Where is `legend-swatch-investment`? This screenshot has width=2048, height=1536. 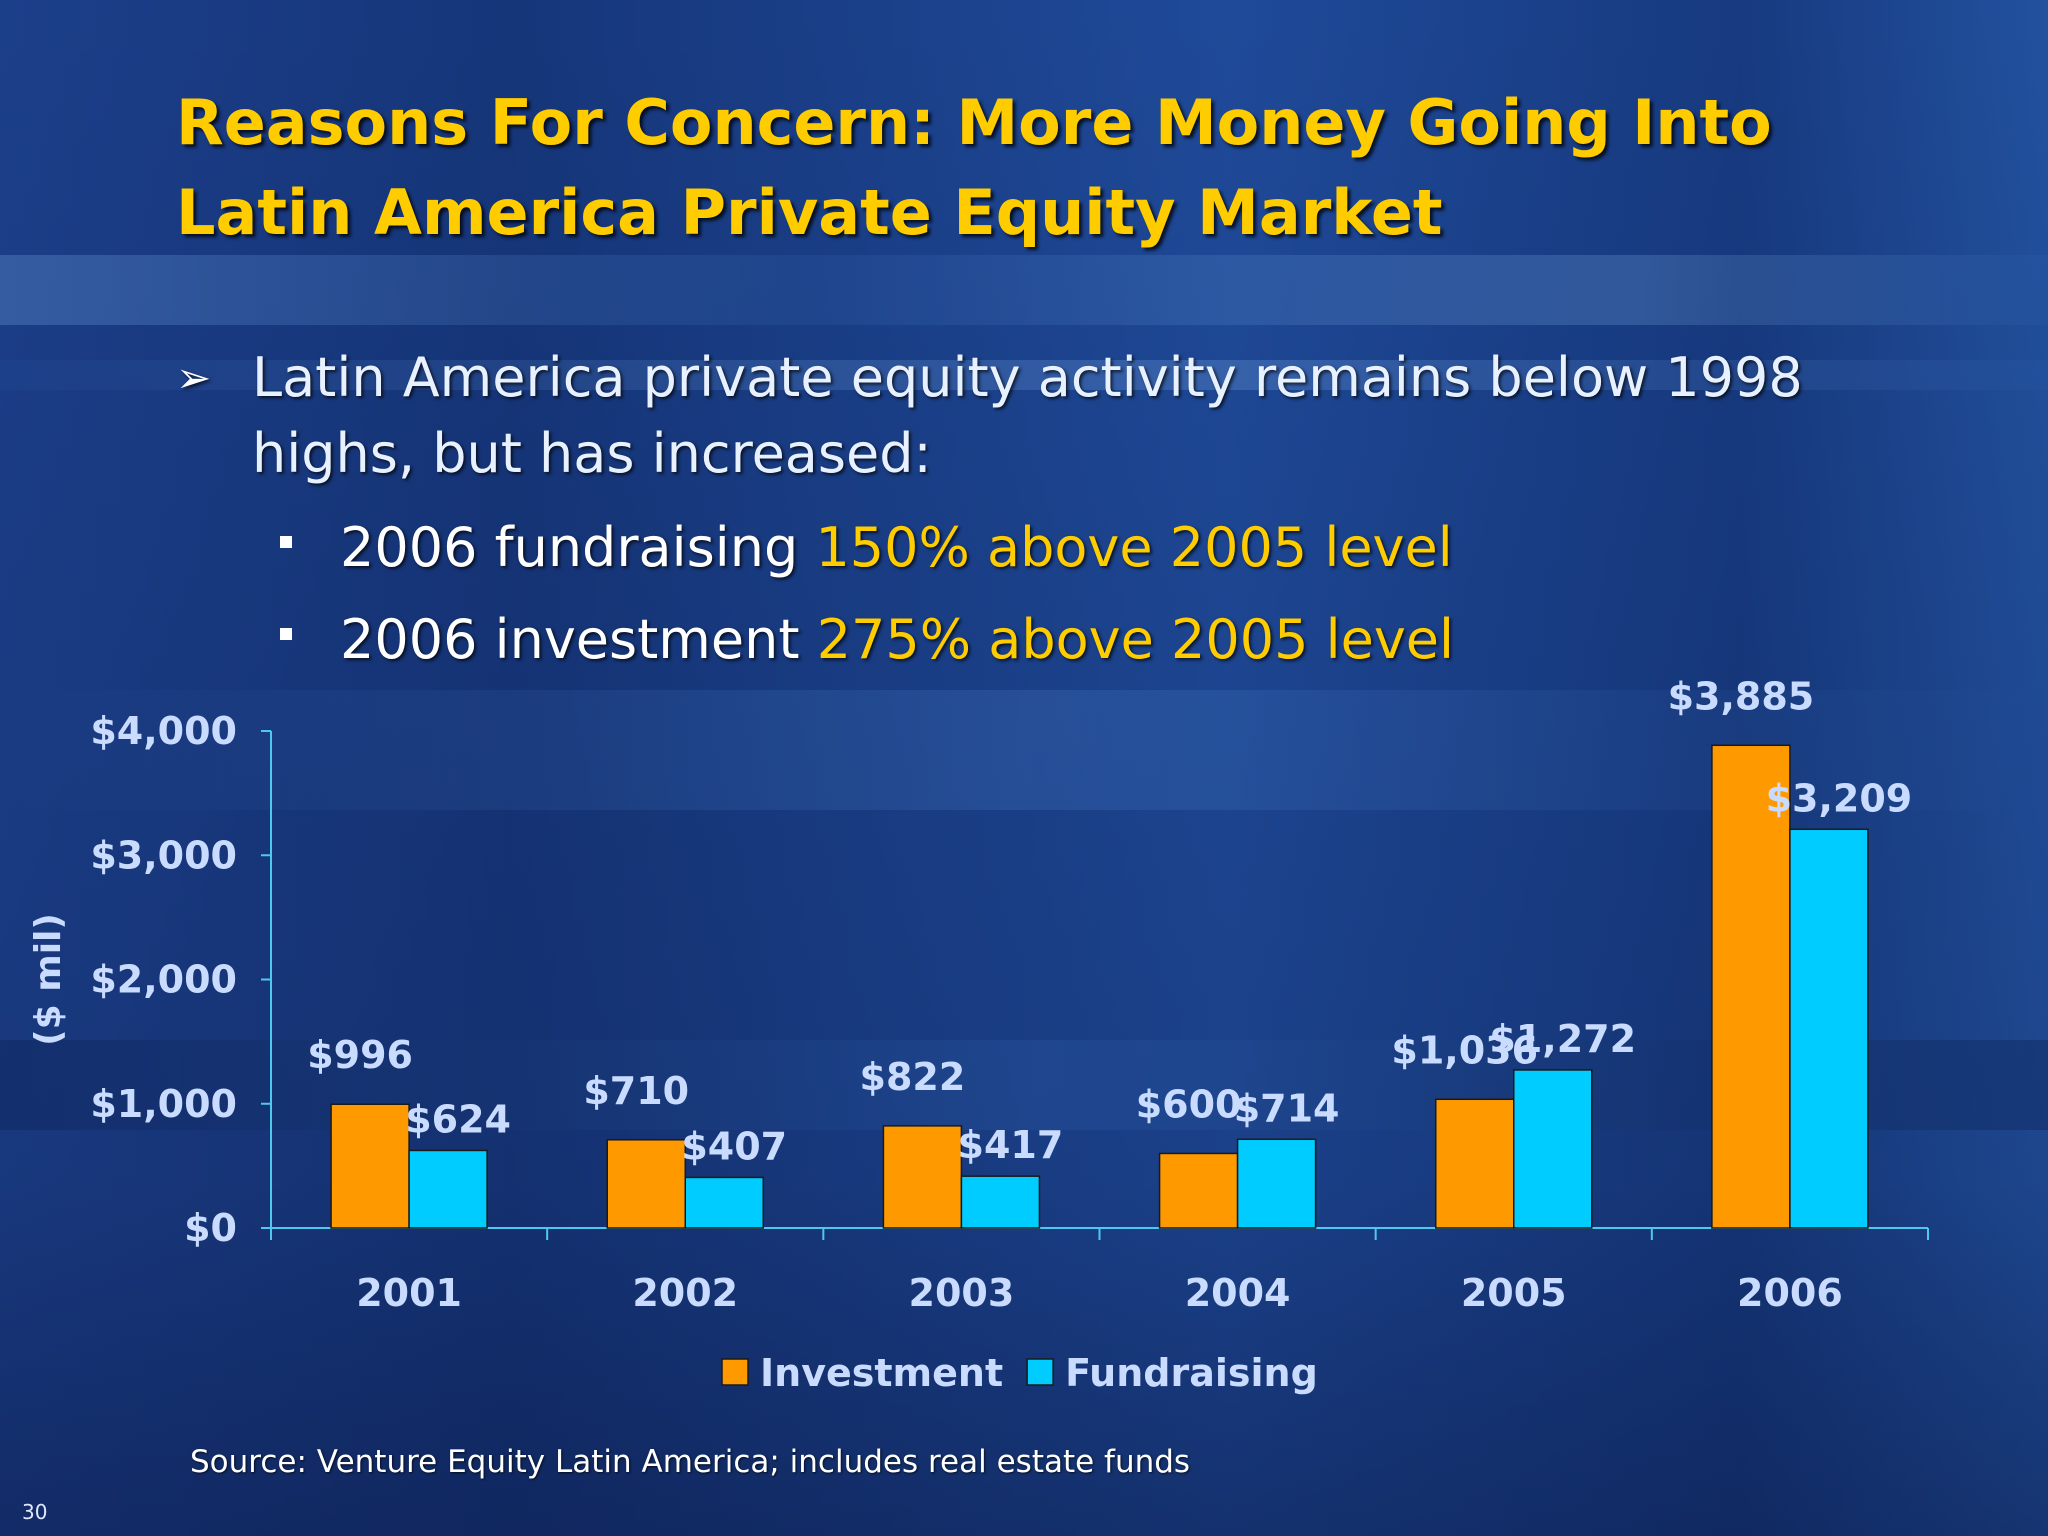 legend-swatch-investment is located at coordinates (735, 1372).